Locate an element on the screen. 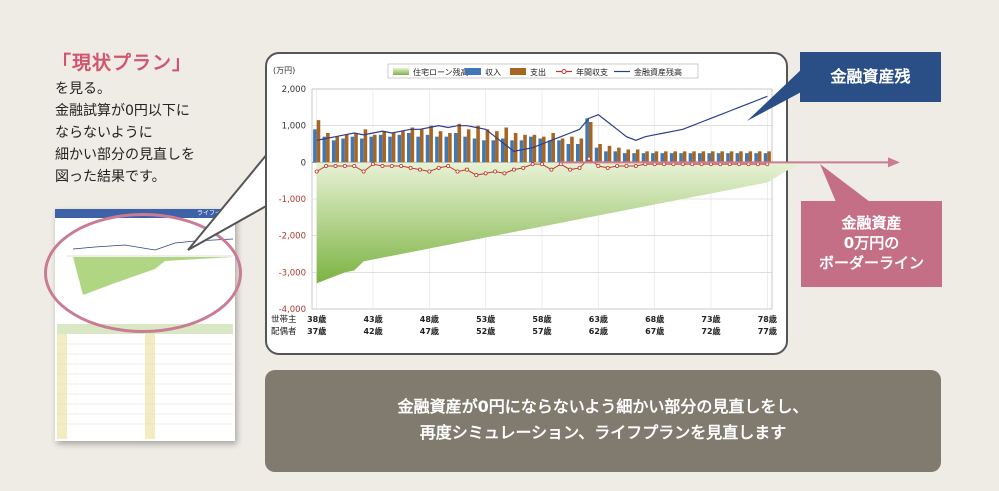 Image resolution: width=999 pixels, height=491 pixels. intro-line: を見る。 is located at coordinates (83, 89).